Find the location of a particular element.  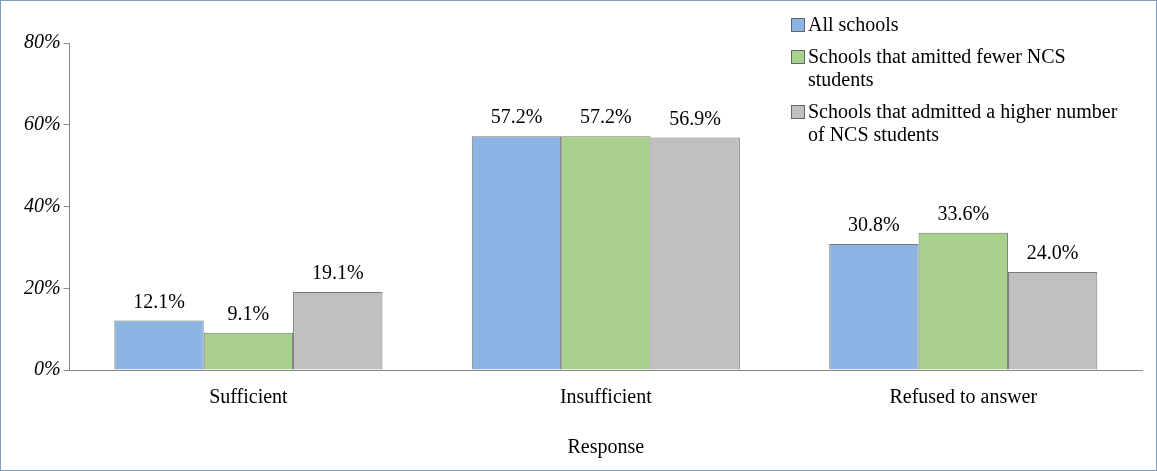

legend-label: Schools that amitted fewer NCS students is located at coordinates (937, 68).